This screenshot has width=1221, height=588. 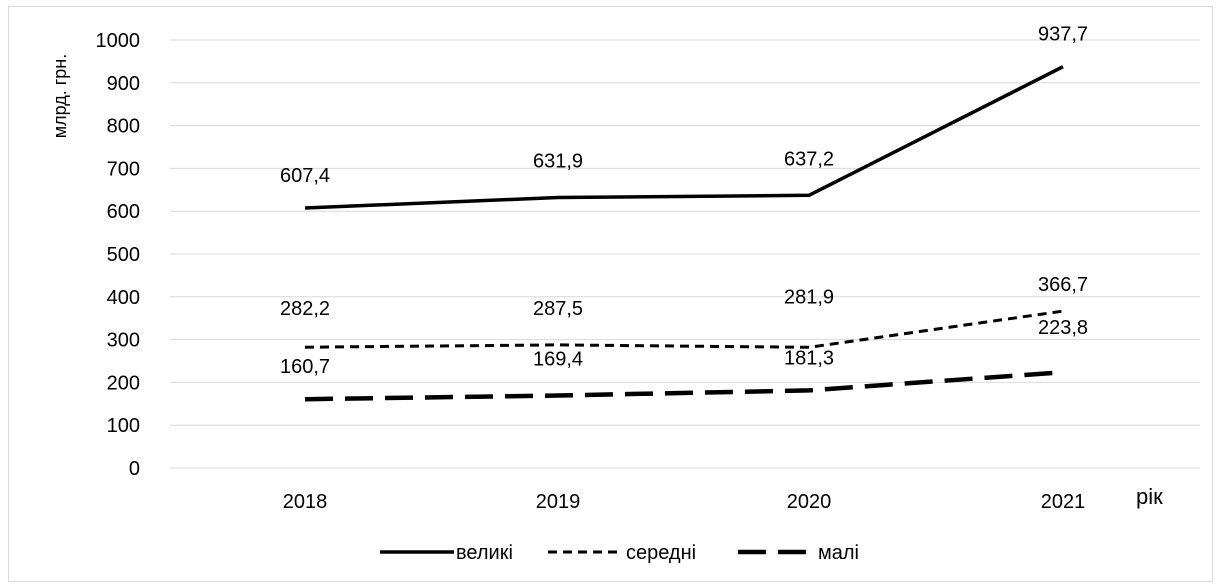 What do you see at coordinates (123, 127) in the screenshot?
I see `y-tick-label: 800` at bounding box center [123, 127].